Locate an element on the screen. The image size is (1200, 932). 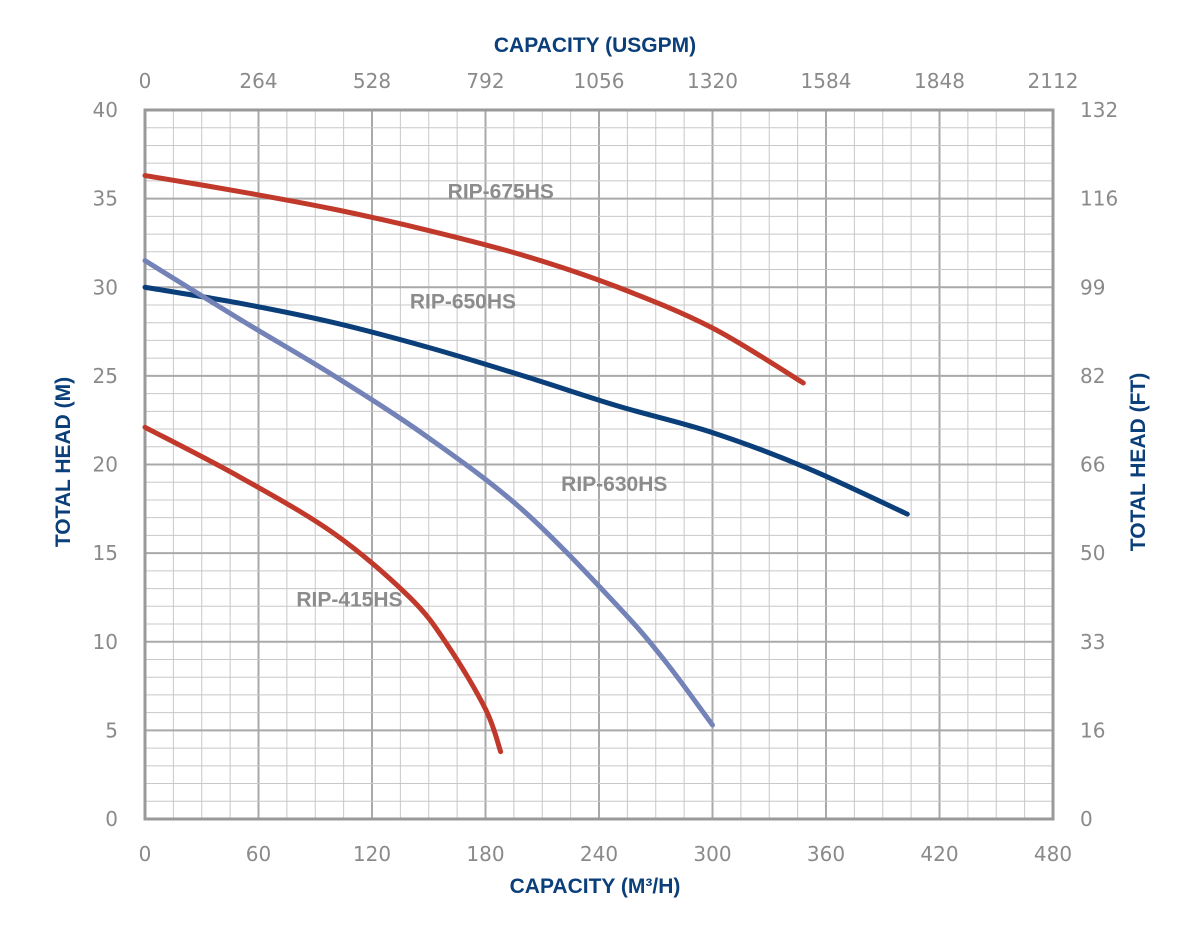
y-right-tick-label: 33 is located at coordinates (1092, 642).